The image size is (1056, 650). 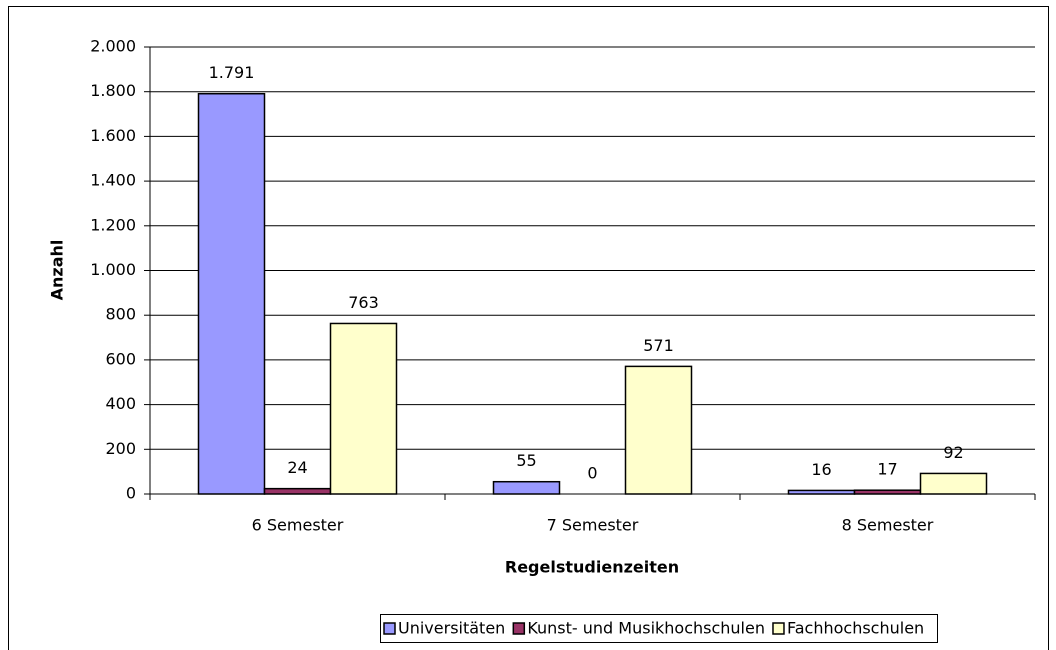 What do you see at coordinates (297, 467) in the screenshot?
I see `data-label: 24` at bounding box center [297, 467].